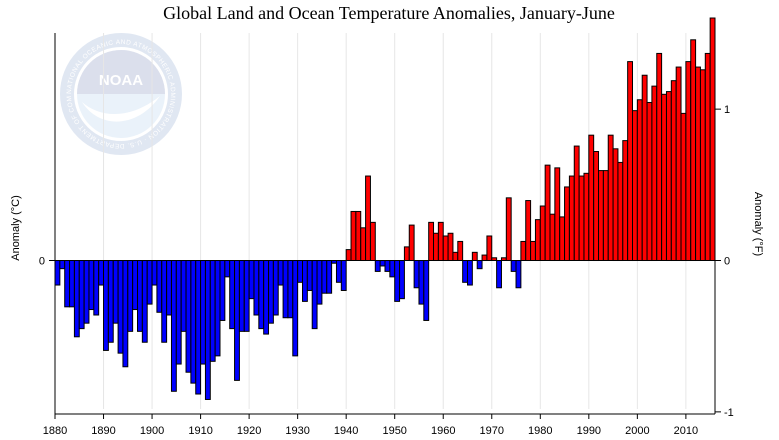  I want to click on bar-1932, so click(309, 275).